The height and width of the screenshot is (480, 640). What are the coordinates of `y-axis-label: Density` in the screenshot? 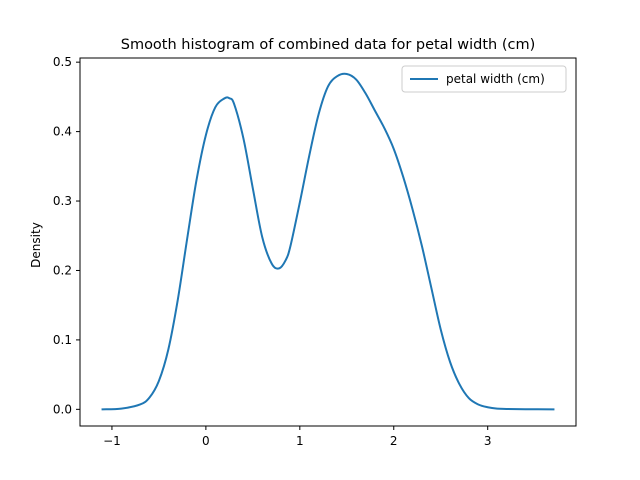 It's located at (36, 245).